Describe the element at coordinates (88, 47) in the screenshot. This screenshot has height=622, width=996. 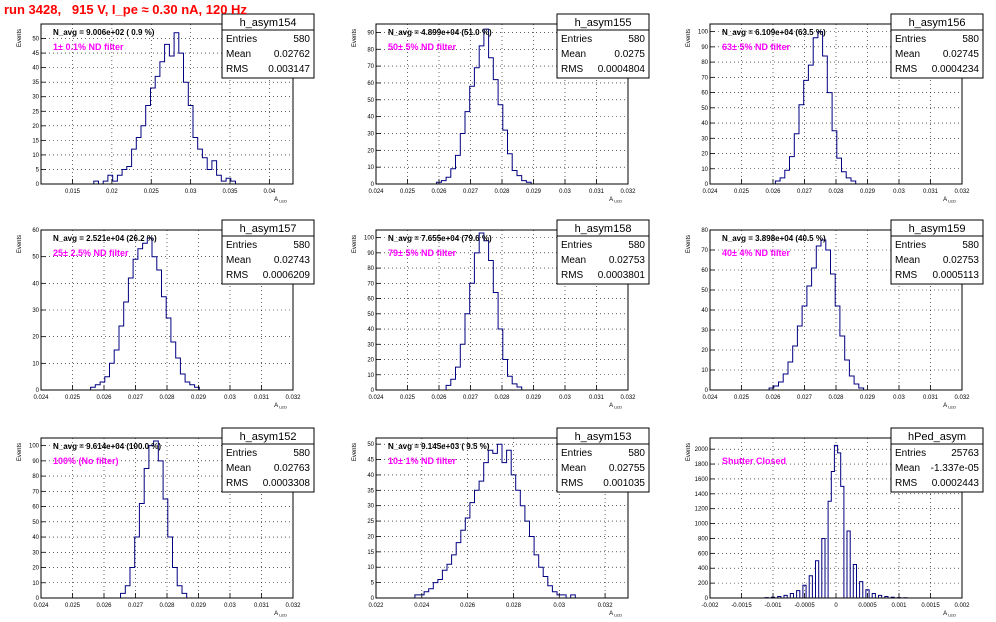
I see `filter-label: 1± 0.1% ND filter` at that location.